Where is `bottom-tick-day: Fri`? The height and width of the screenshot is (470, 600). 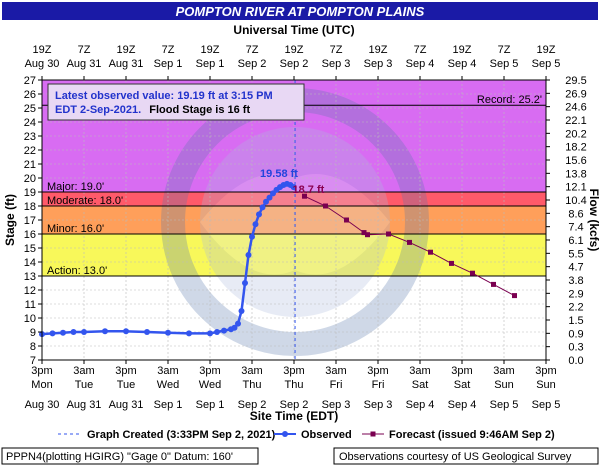 bottom-tick-day: Fri is located at coordinates (378, 385).